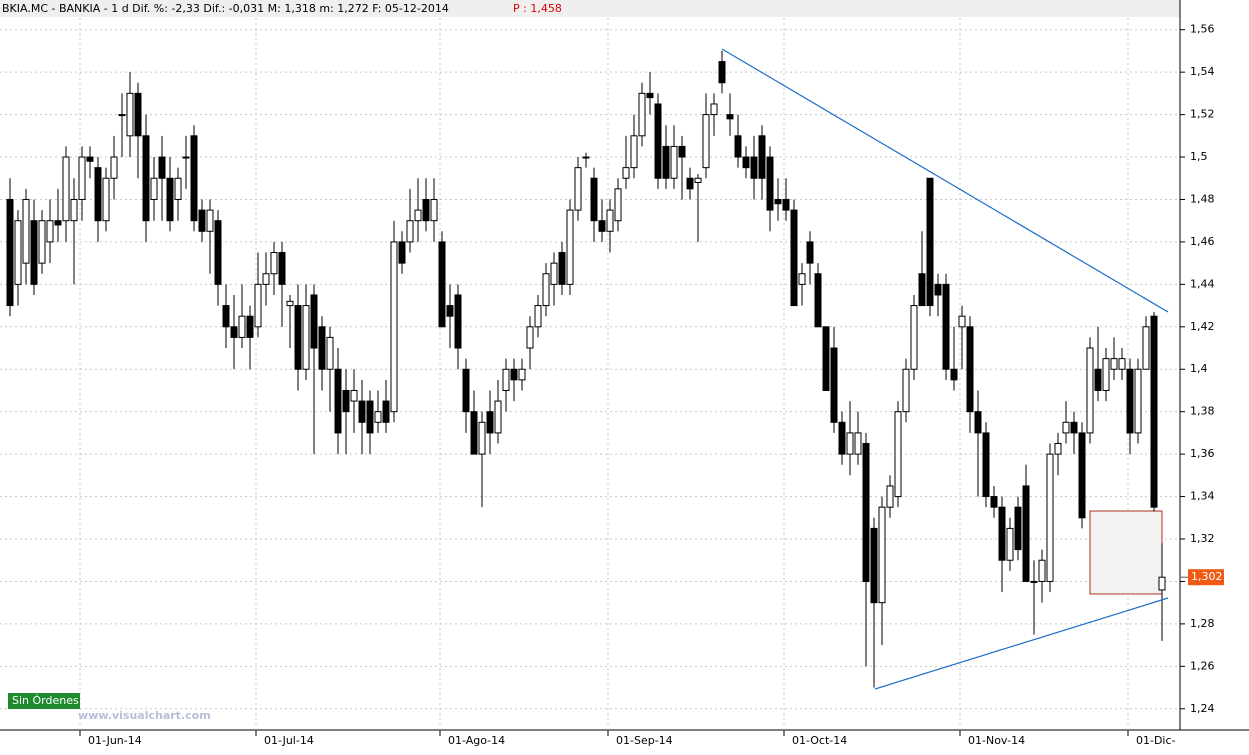 This screenshot has height=755, width=1249. I want to click on y-tick-label: 1,4, so click(1199, 368).